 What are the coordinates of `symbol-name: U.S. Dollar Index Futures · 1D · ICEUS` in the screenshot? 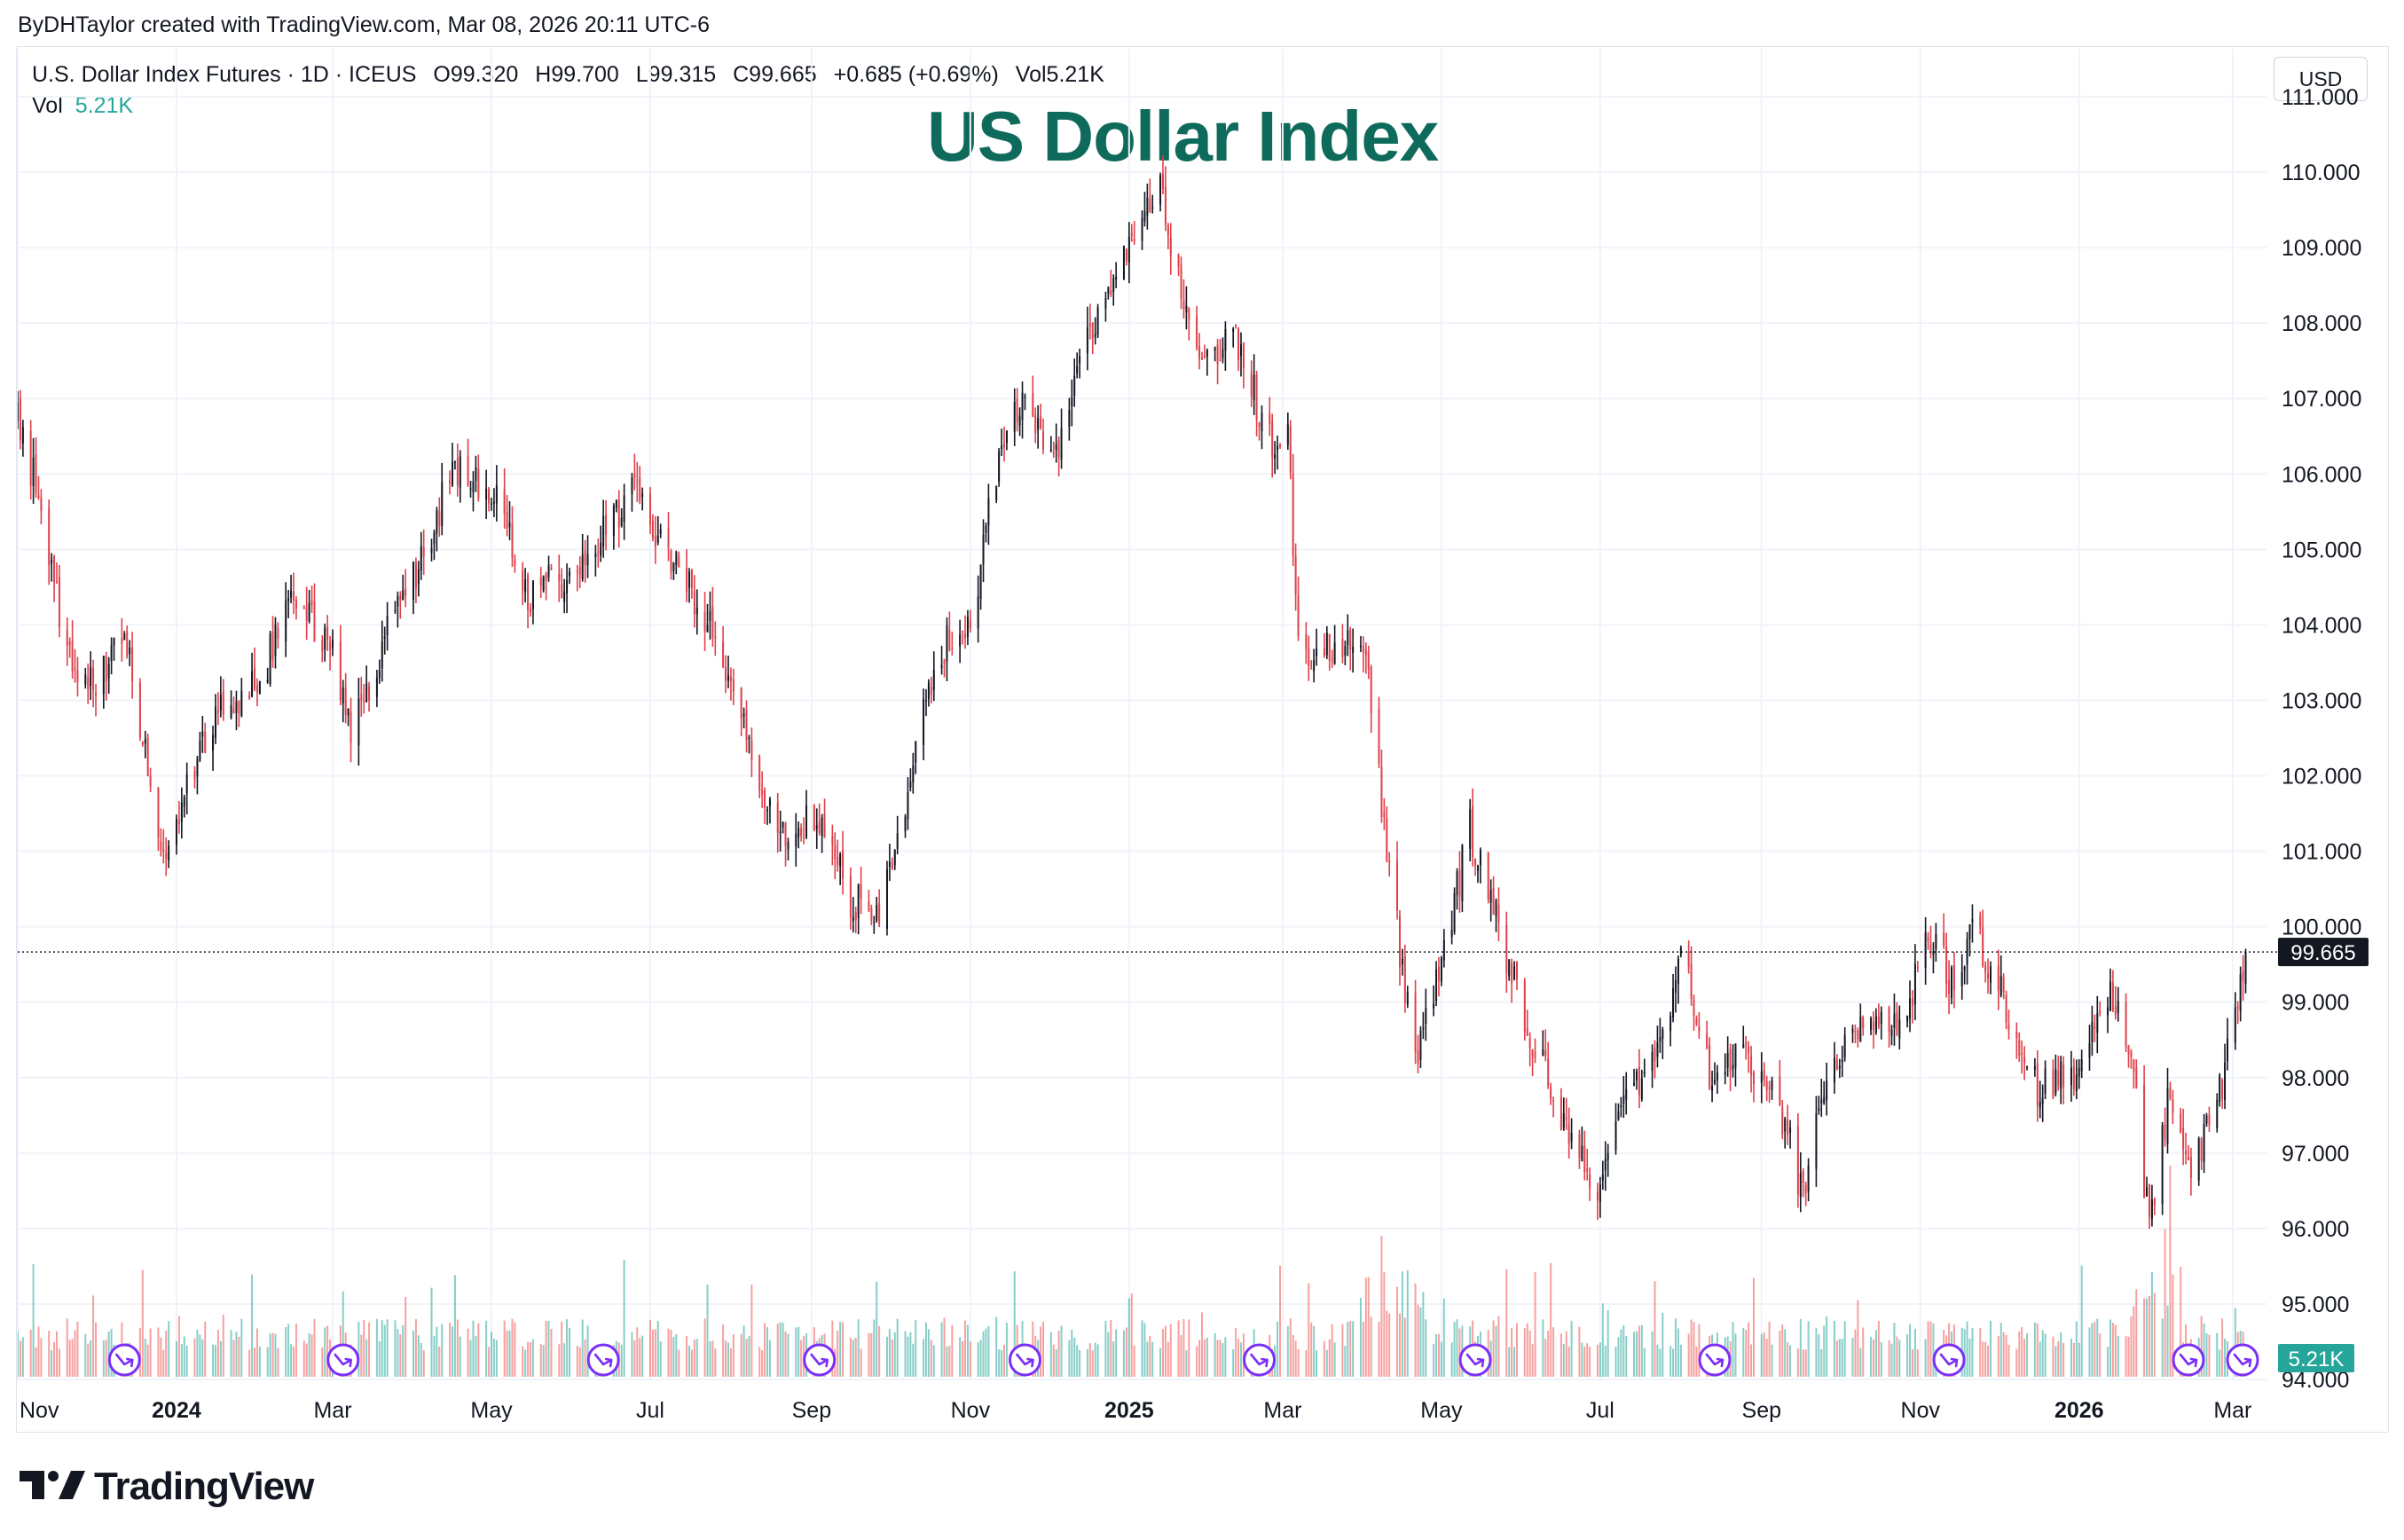 It's located at (225, 74).